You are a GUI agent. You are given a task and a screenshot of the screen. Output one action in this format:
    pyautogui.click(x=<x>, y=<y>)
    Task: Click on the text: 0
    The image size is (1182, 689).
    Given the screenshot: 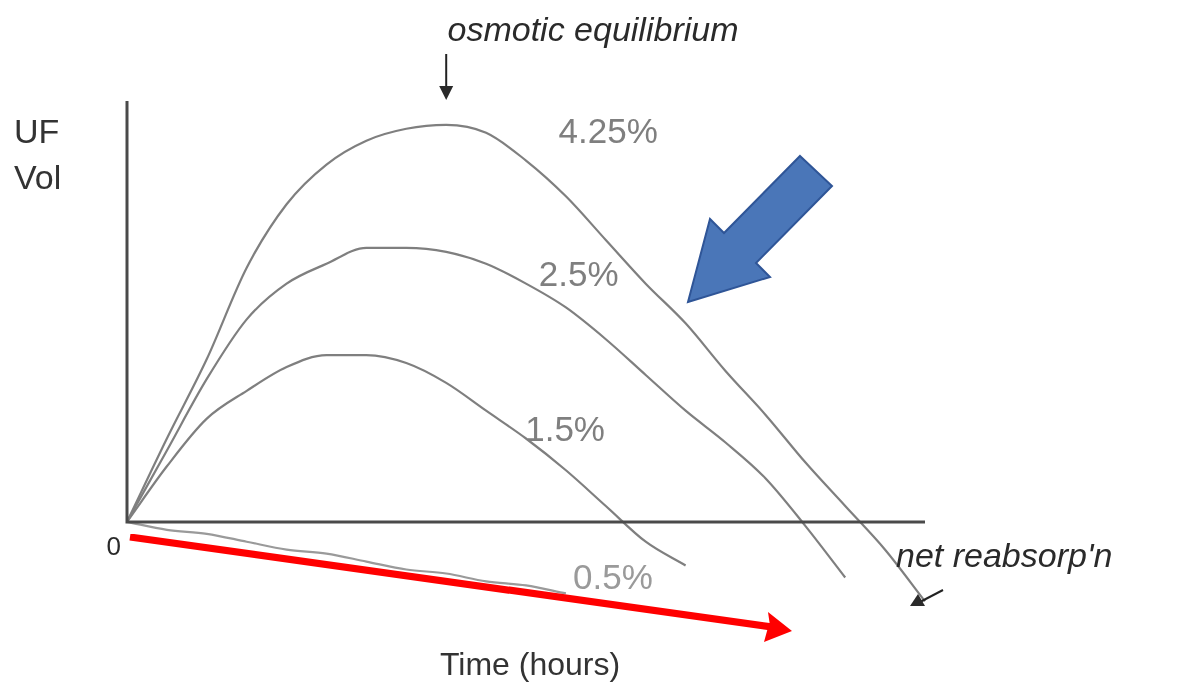 What is the action you would take?
    pyautogui.click(x=113, y=546)
    